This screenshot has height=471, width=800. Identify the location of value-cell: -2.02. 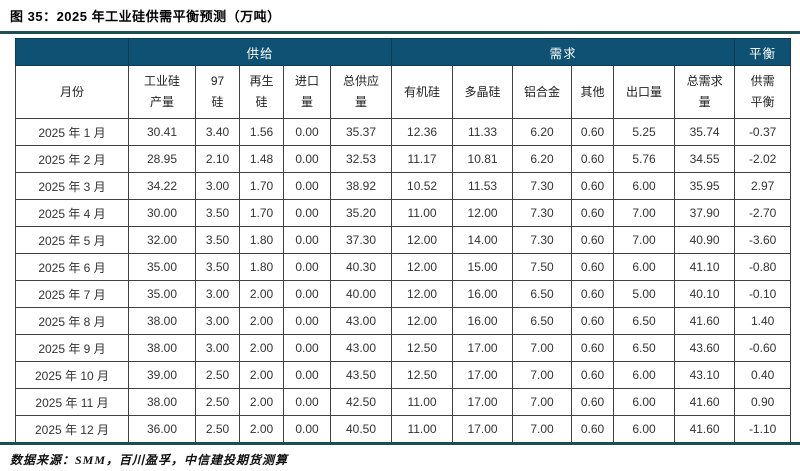
(763, 159).